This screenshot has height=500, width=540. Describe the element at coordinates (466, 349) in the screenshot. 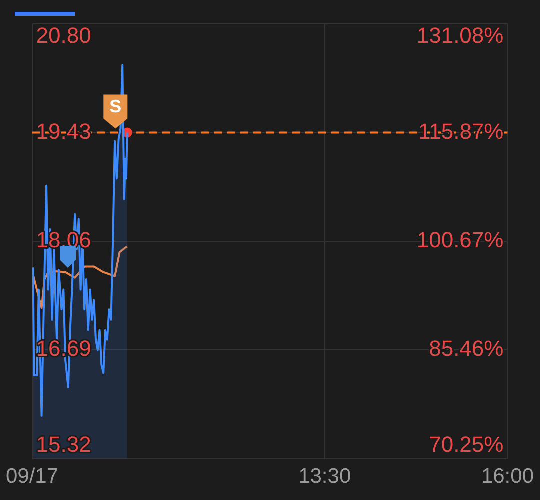

I see `y2-tick-label: 85.46%` at that location.